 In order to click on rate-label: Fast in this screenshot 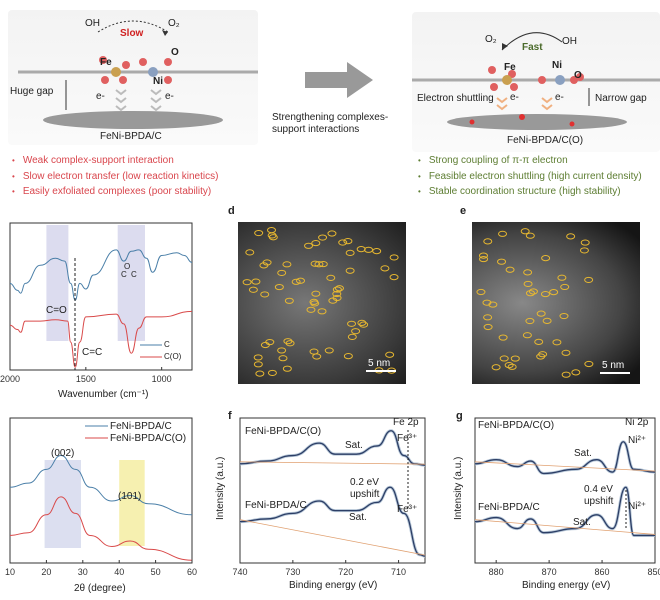, I will do `click(532, 47)`.